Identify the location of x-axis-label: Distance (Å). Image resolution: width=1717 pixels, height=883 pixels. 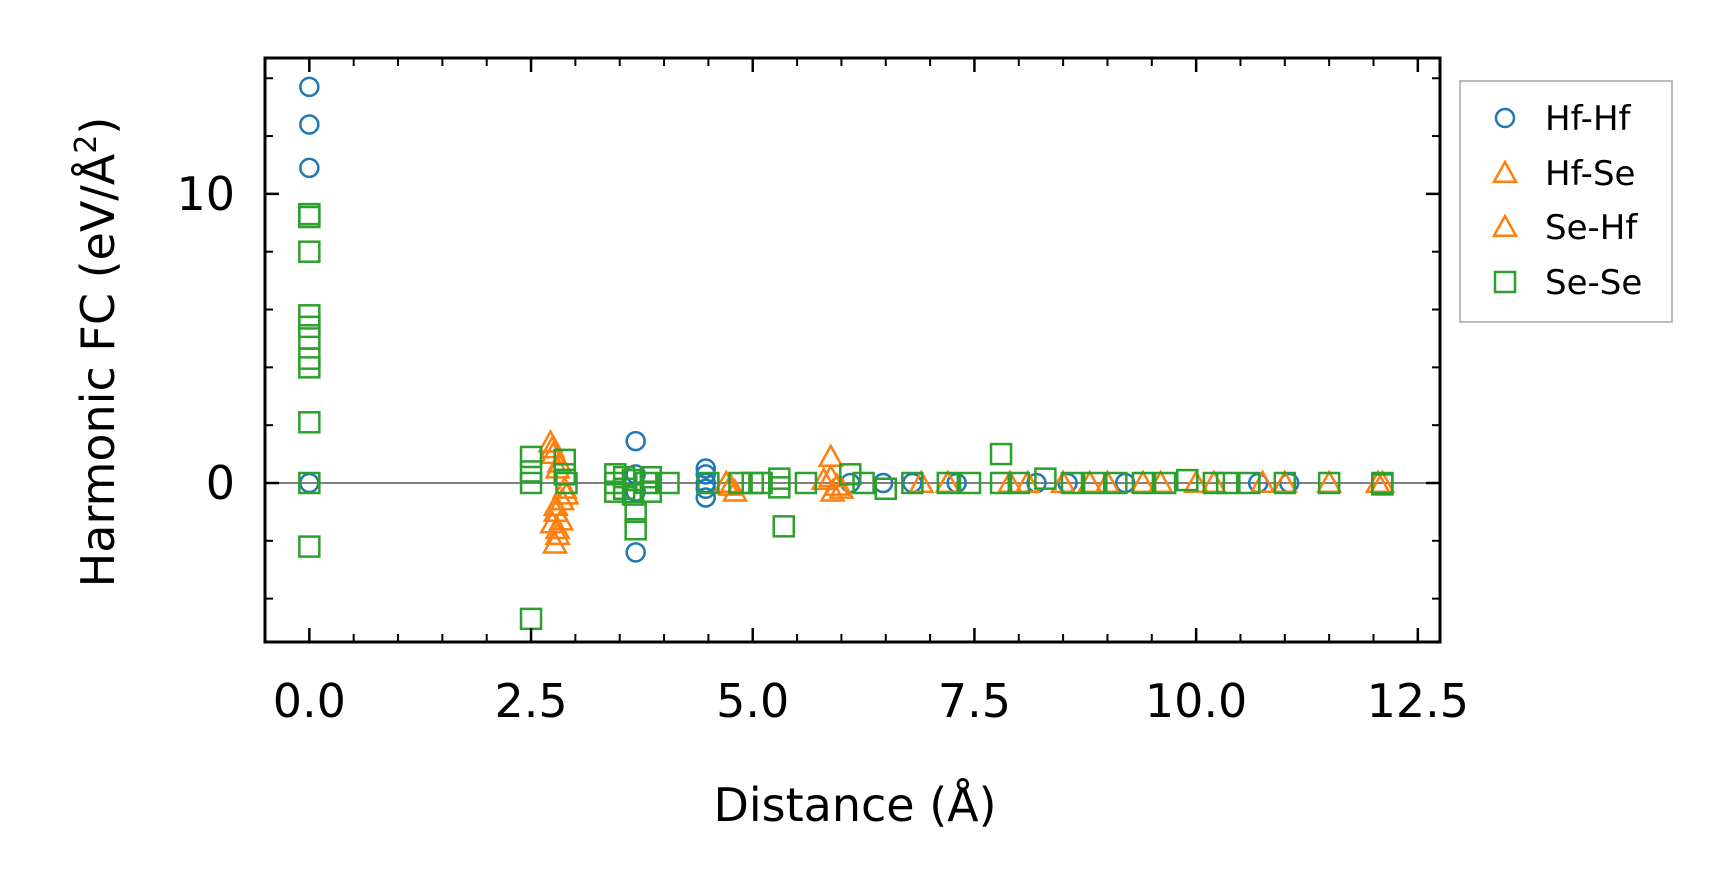
(854, 805).